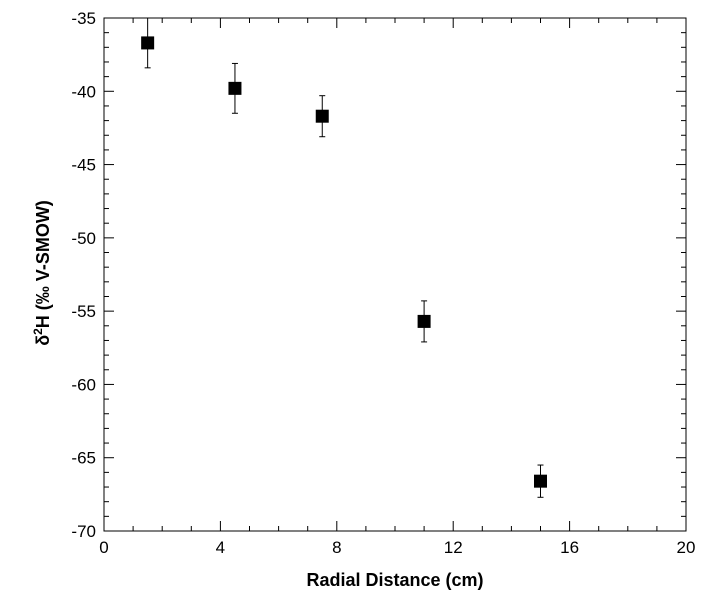 Image resolution: width=704 pixels, height=598 pixels. Describe the element at coordinates (686, 547) in the screenshot. I see `x-tick-label: 20` at that location.